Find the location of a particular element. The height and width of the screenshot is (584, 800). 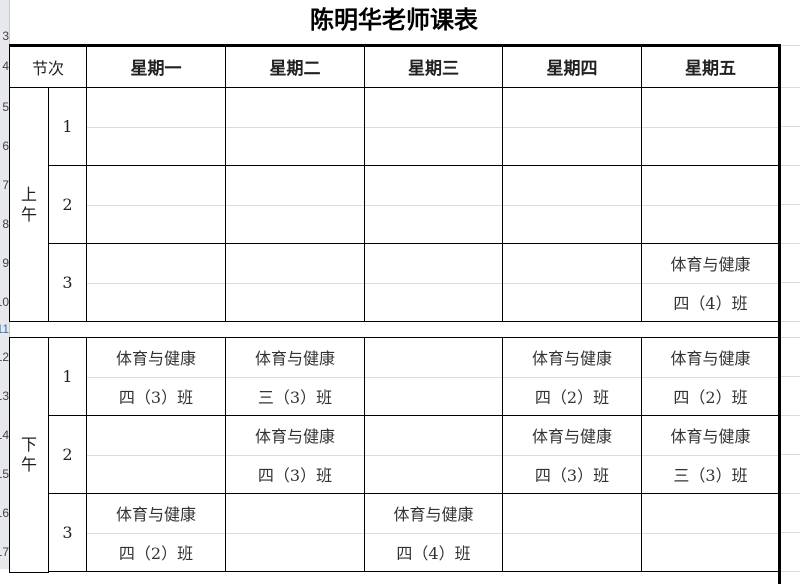

section-label-char: 下 is located at coordinates (28, 444).